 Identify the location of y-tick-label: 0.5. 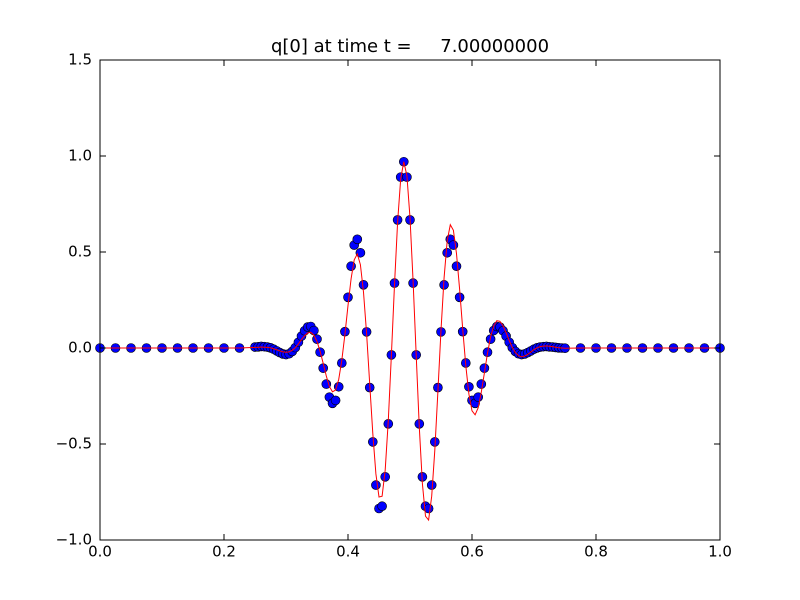
(80, 252).